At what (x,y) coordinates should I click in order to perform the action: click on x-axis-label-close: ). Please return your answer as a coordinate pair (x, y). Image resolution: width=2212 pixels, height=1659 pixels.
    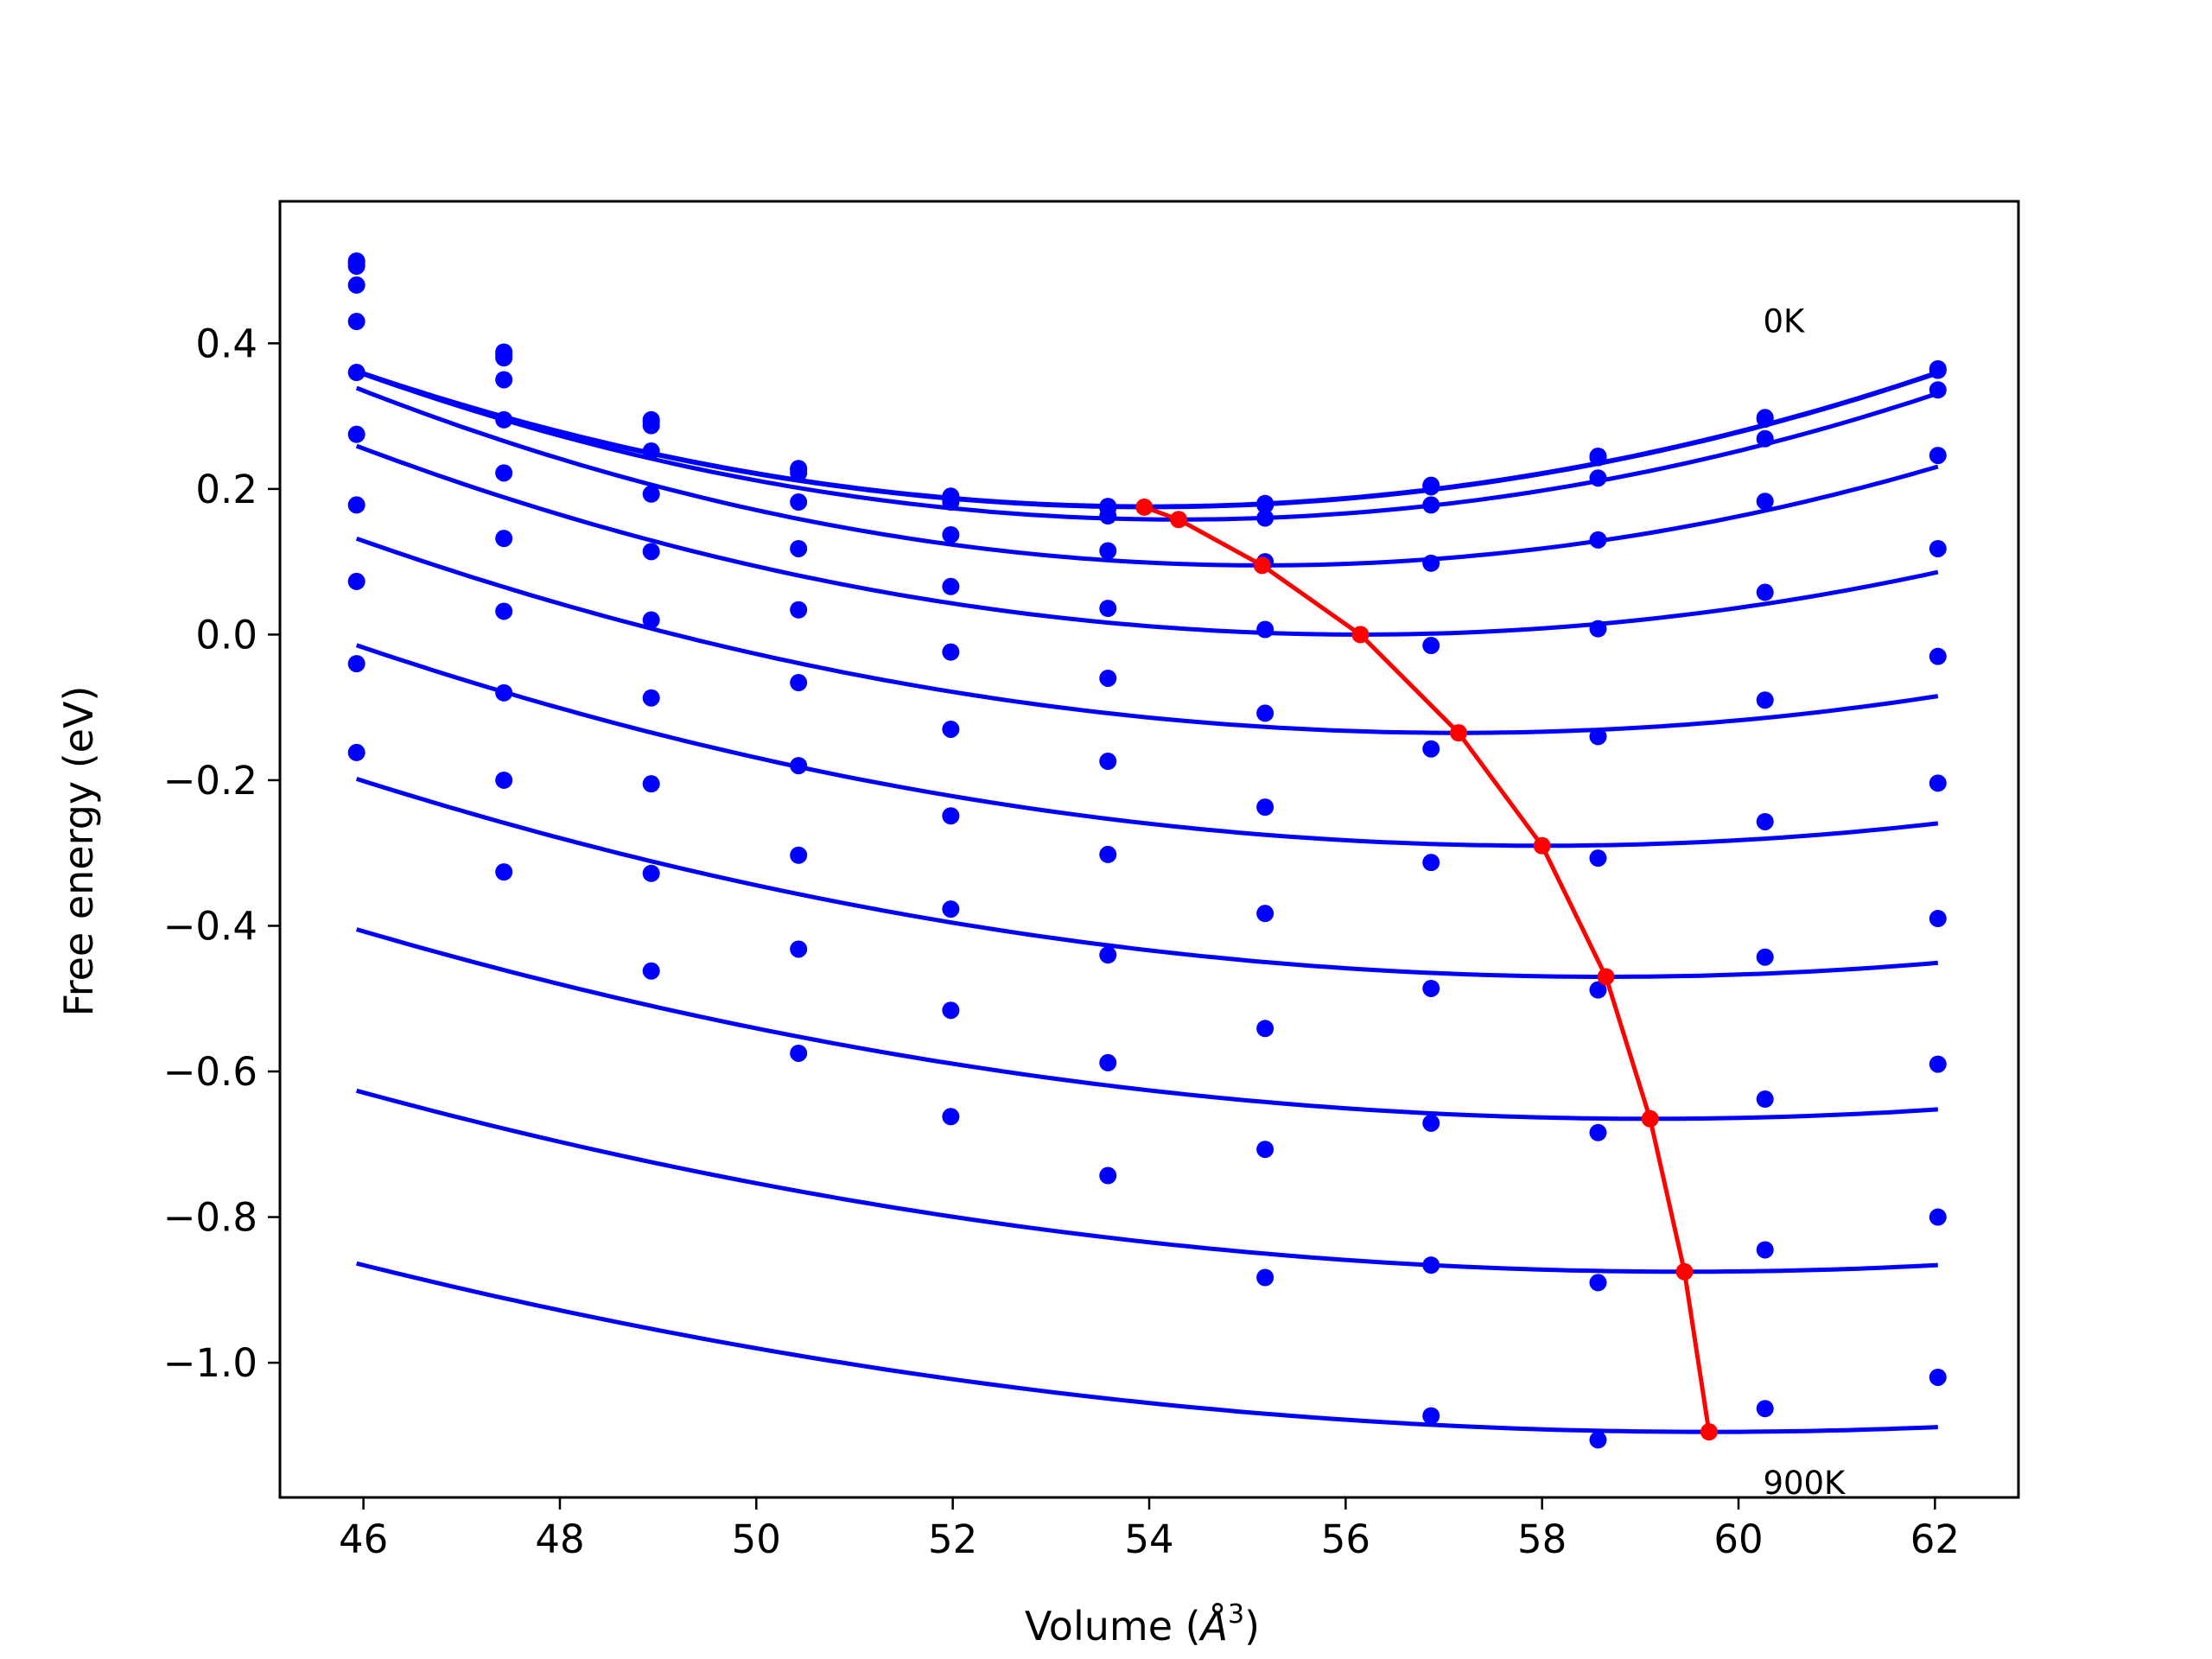
    Looking at the image, I should click on (1252, 1626).